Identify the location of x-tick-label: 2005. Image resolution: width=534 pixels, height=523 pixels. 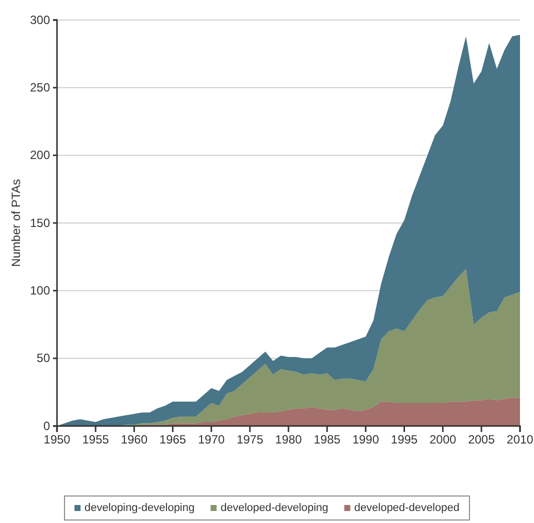
(482, 439).